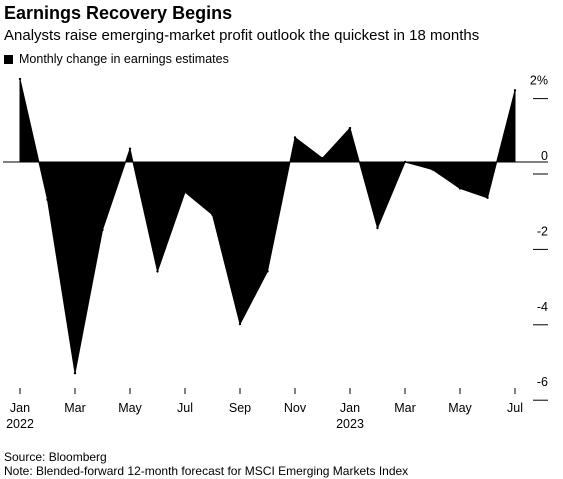  What do you see at coordinates (350, 424) in the screenshot?
I see `x-tick-year: 2023` at bounding box center [350, 424].